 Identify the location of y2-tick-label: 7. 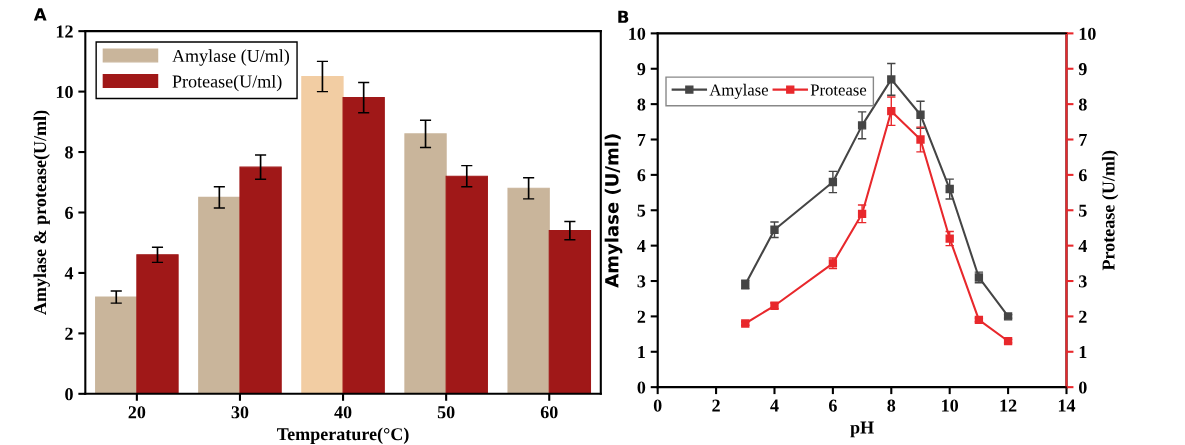
(1083, 139).